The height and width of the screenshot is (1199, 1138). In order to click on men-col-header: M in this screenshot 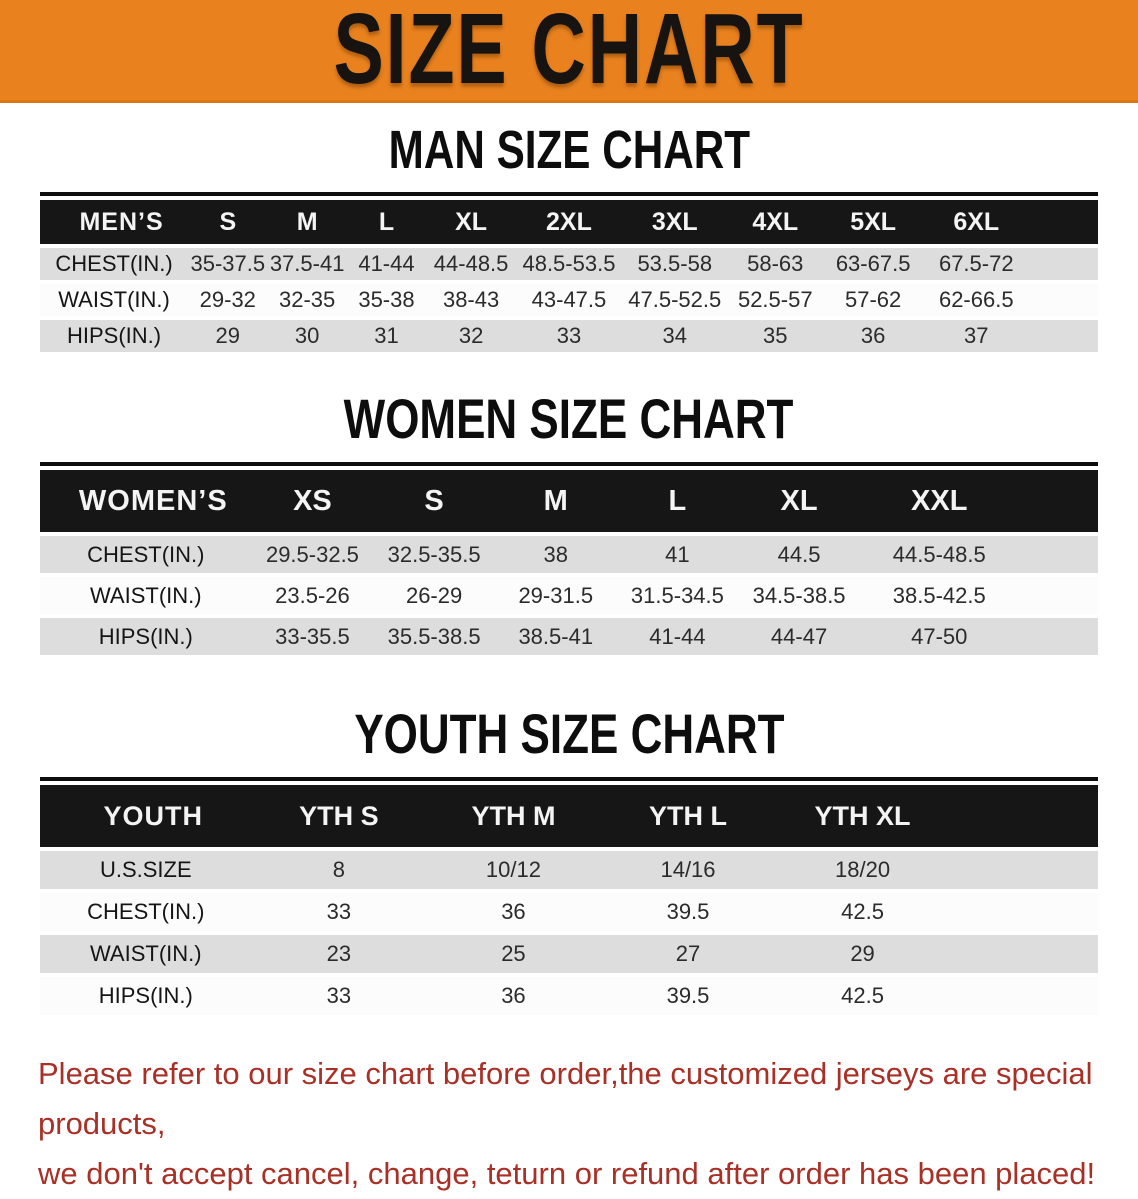, I will do `click(307, 222)`.